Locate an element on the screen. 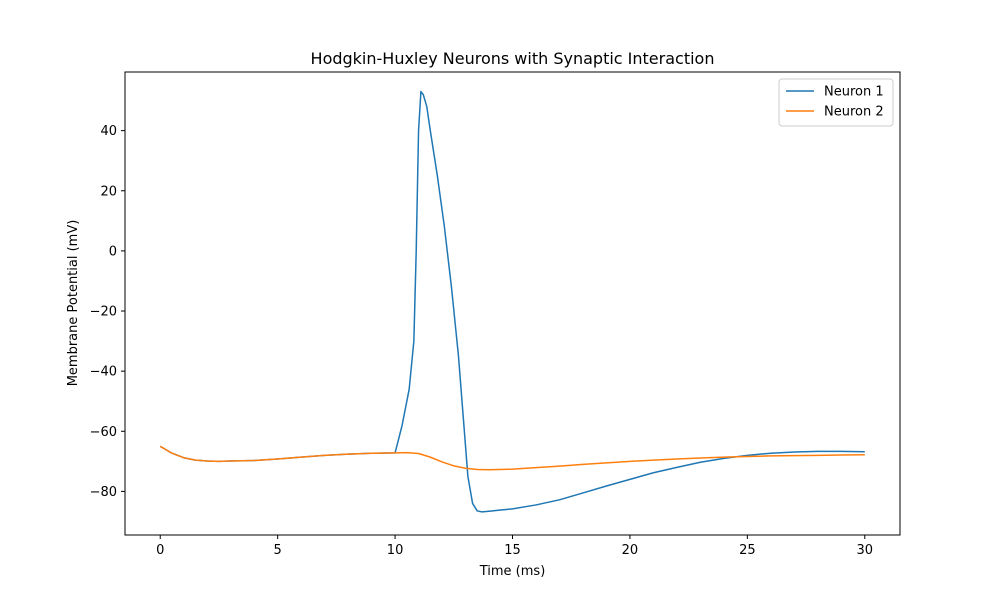 The image size is (1000, 600). y-tick-label: 0 is located at coordinates (113, 251).